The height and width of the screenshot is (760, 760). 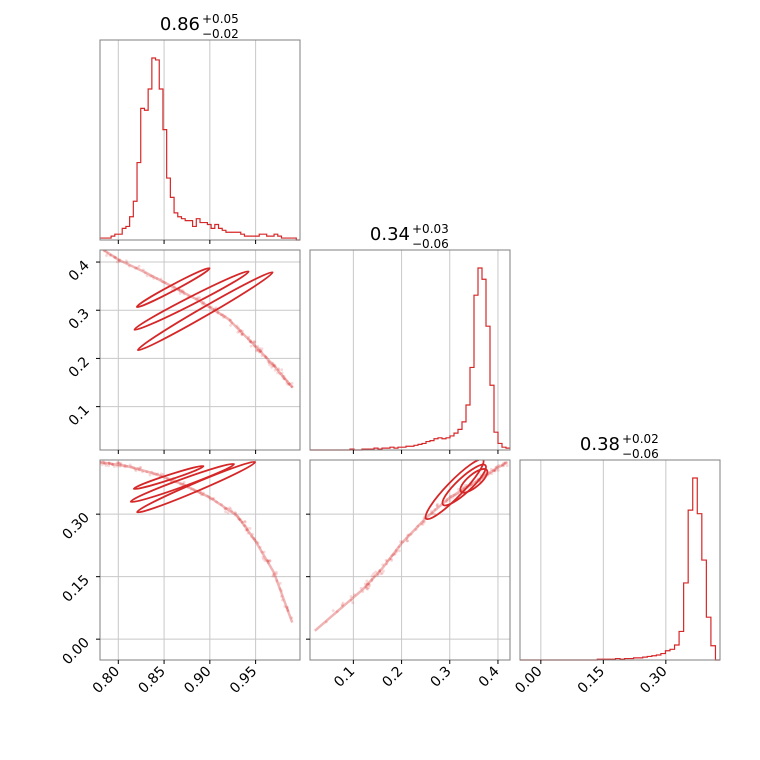 What do you see at coordinates (197, 680) in the screenshot?
I see `x-tick-label-2: 0.90` at bounding box center [197, 680].